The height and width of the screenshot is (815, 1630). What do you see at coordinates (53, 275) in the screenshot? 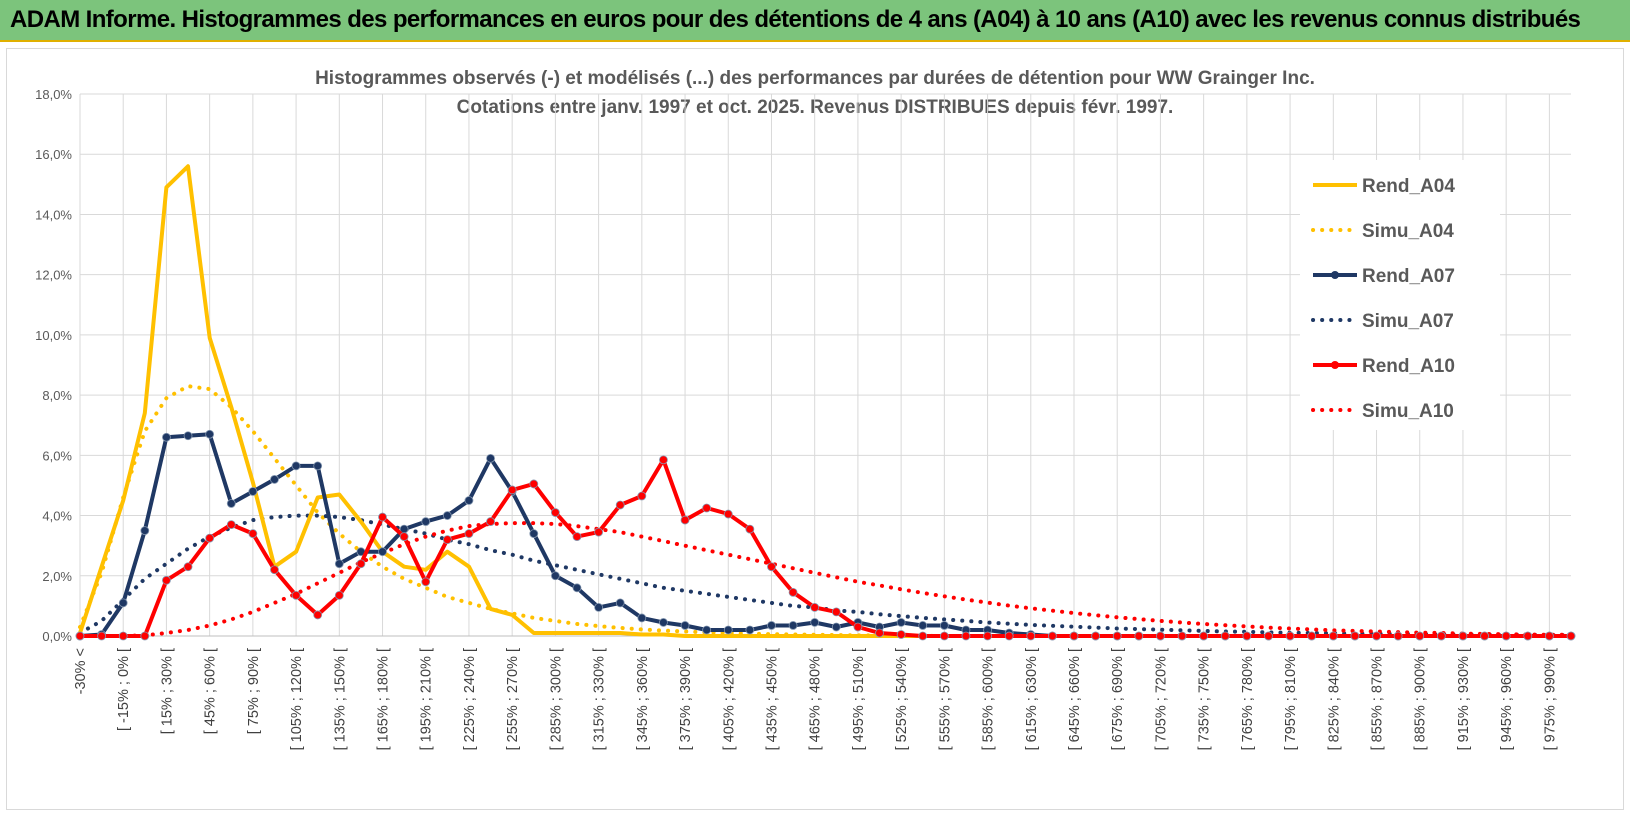
I see `y-tick-label: 12,0%` at bounding box center [53, 275].